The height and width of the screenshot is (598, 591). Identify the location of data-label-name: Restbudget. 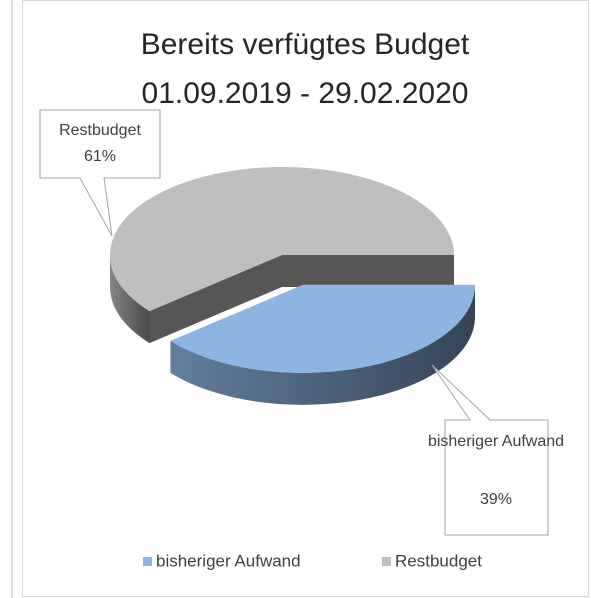
(100, 130).